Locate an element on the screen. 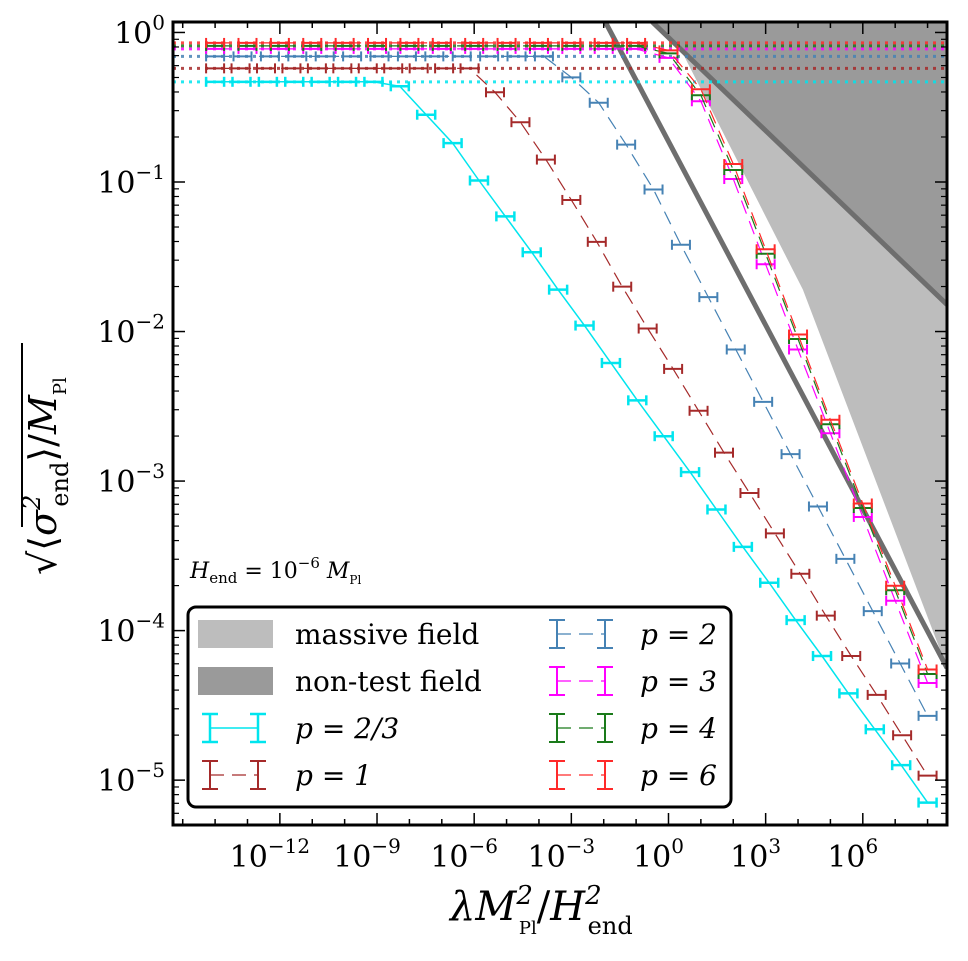 Image resolution: width=968 pixels, height=961 pixels. x-tick-label: 10³ is located at coordinates (755, 854).